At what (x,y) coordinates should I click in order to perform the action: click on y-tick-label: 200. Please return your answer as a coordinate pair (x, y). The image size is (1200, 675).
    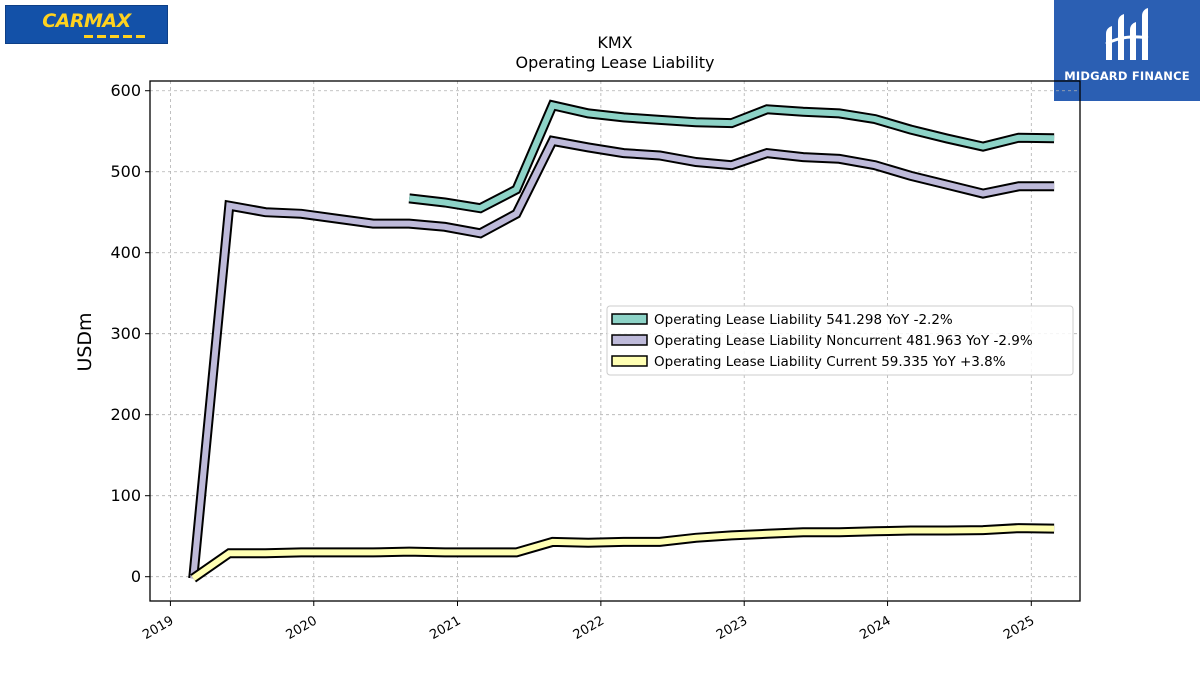
    Looking at the image, I should click on (125, 414).